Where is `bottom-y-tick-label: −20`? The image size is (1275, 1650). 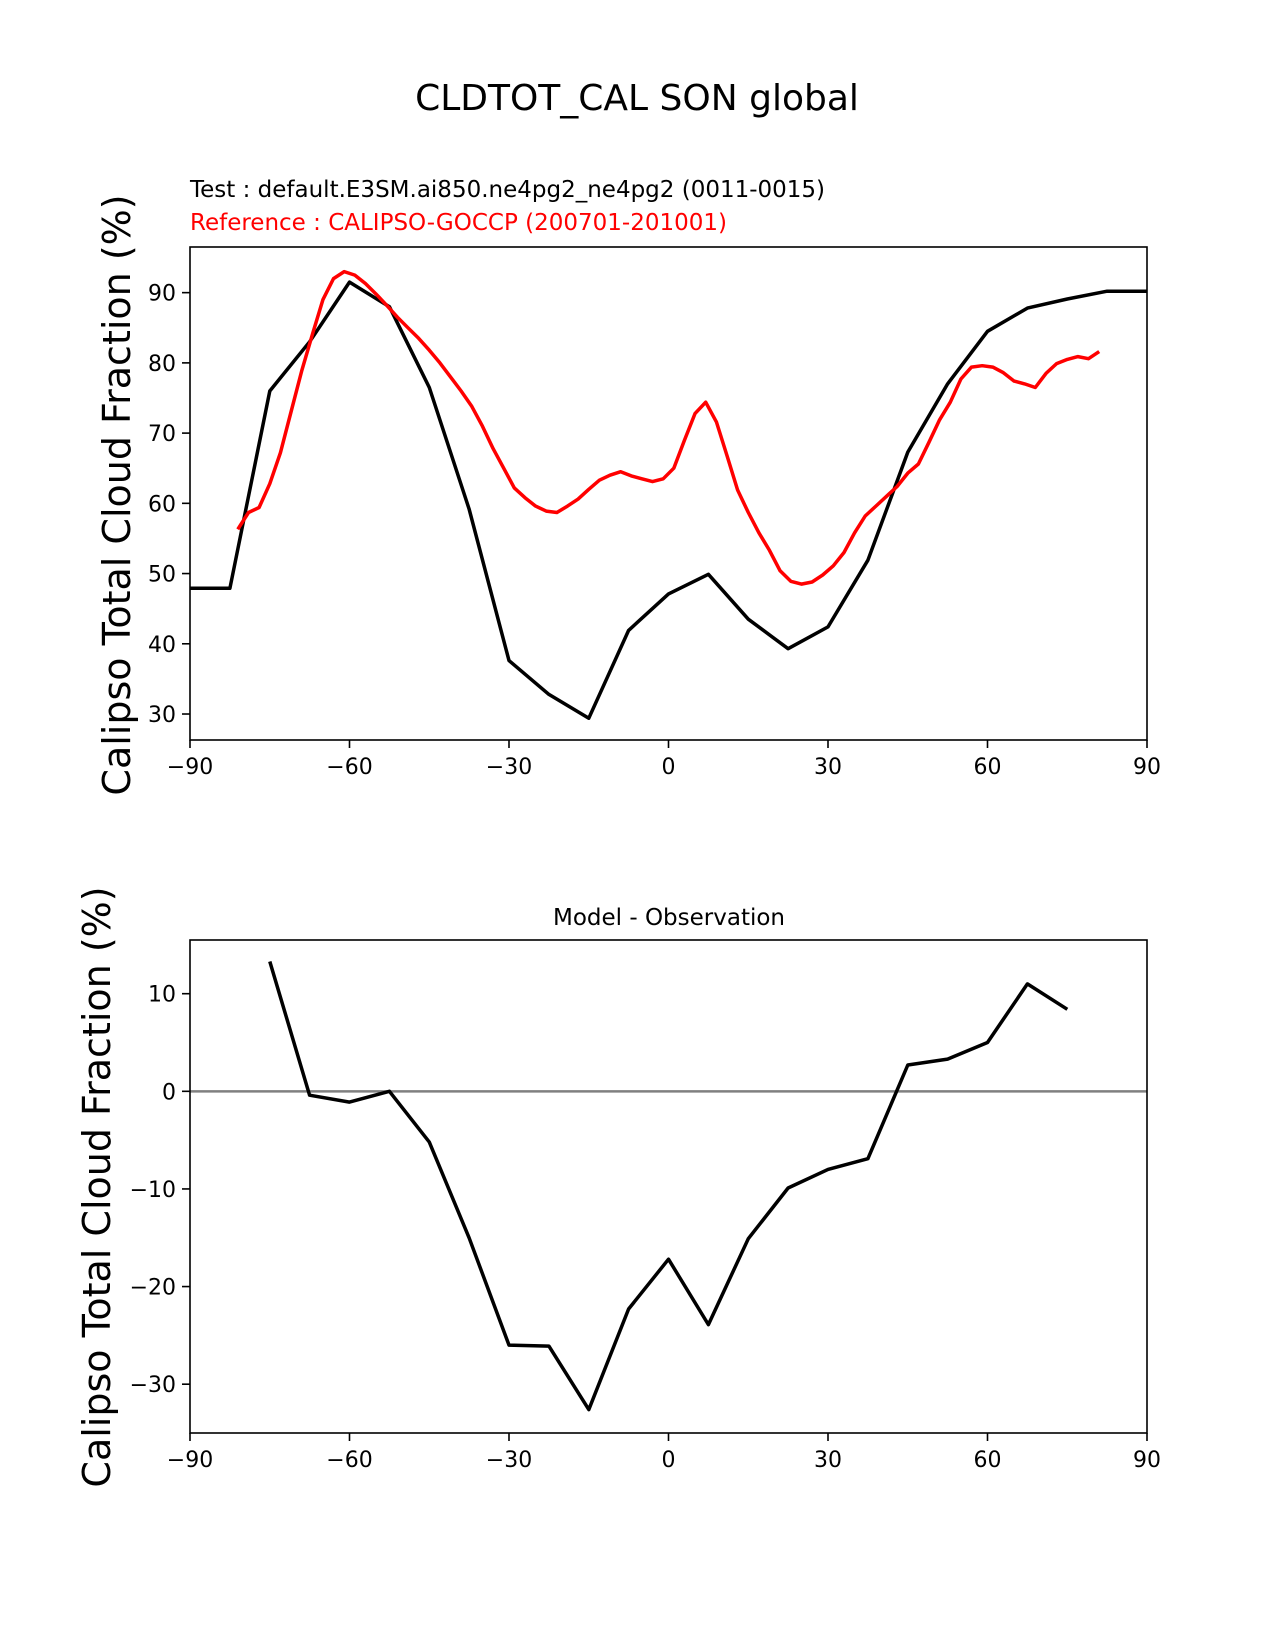 bottom-y-tick-label: −20 is located at coordinates (153, 1288).